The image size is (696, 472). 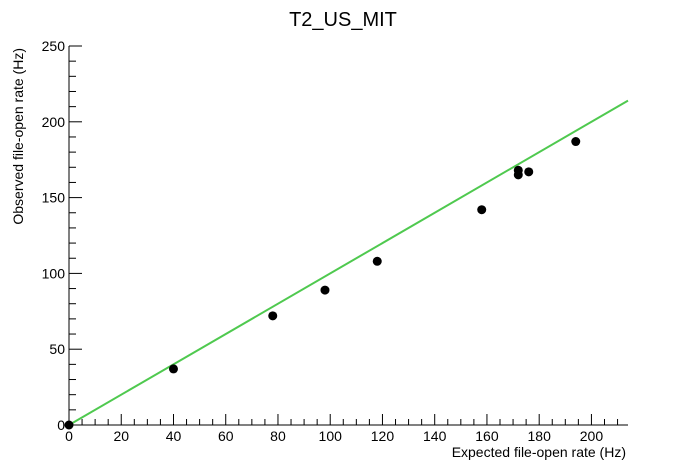 What do you see at coordinates (54, 273) in the screenshot?
I see `y-tick-label: 100` at bounding box center [54, 273].